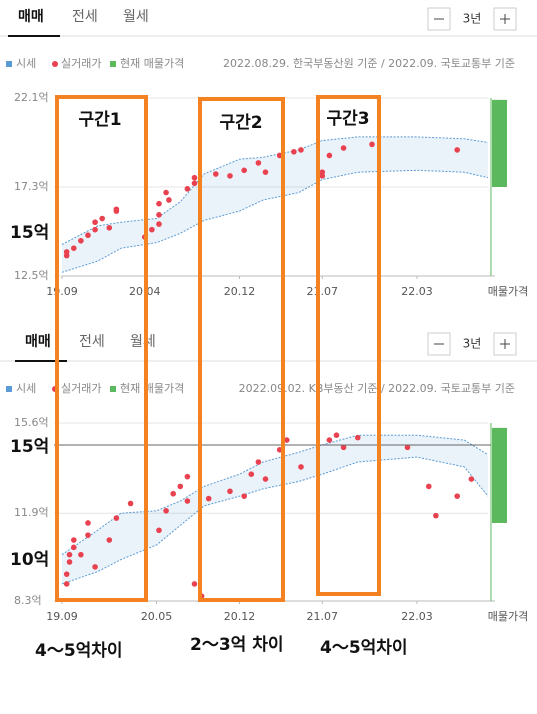  I want to click on x-tick-label: 20.05, so click(157, 616).